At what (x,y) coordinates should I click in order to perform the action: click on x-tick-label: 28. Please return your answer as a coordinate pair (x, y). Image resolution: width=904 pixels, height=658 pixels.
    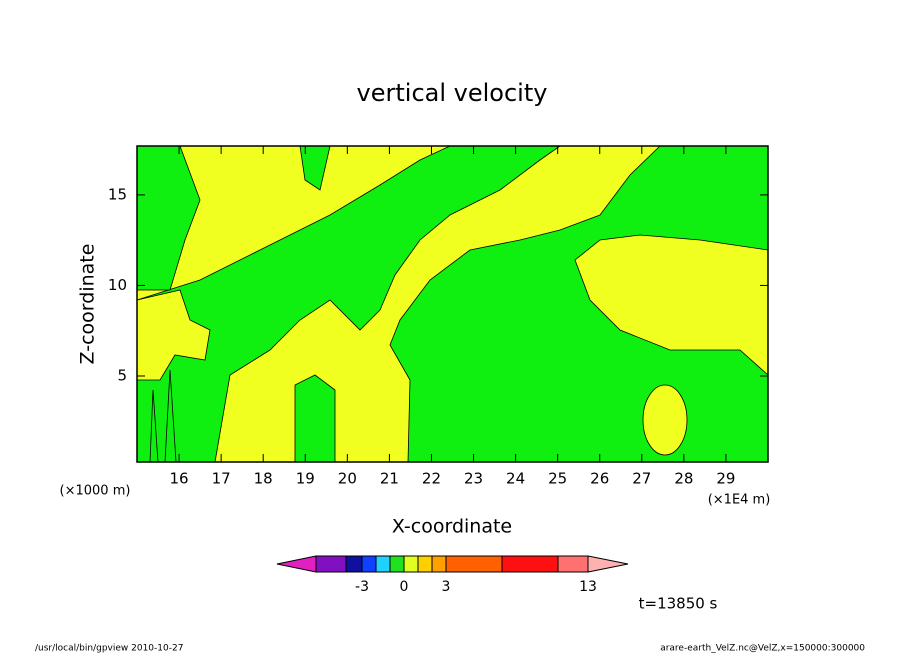
    Looking at the image, I should click on (683, 479).